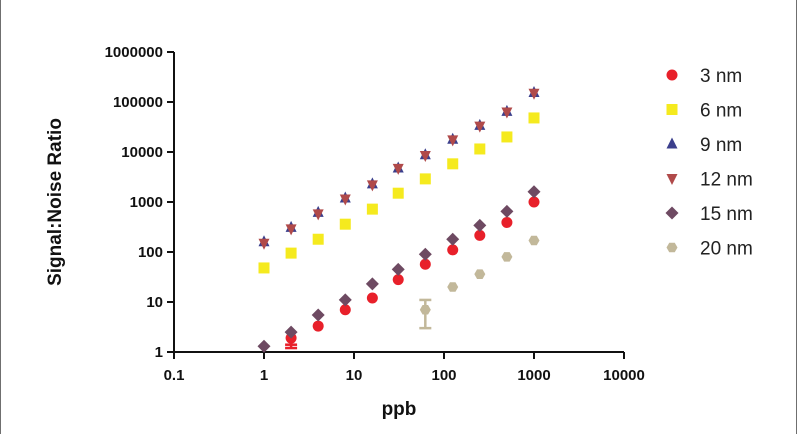  I want to click on series-12-nm, so click(399, 169).